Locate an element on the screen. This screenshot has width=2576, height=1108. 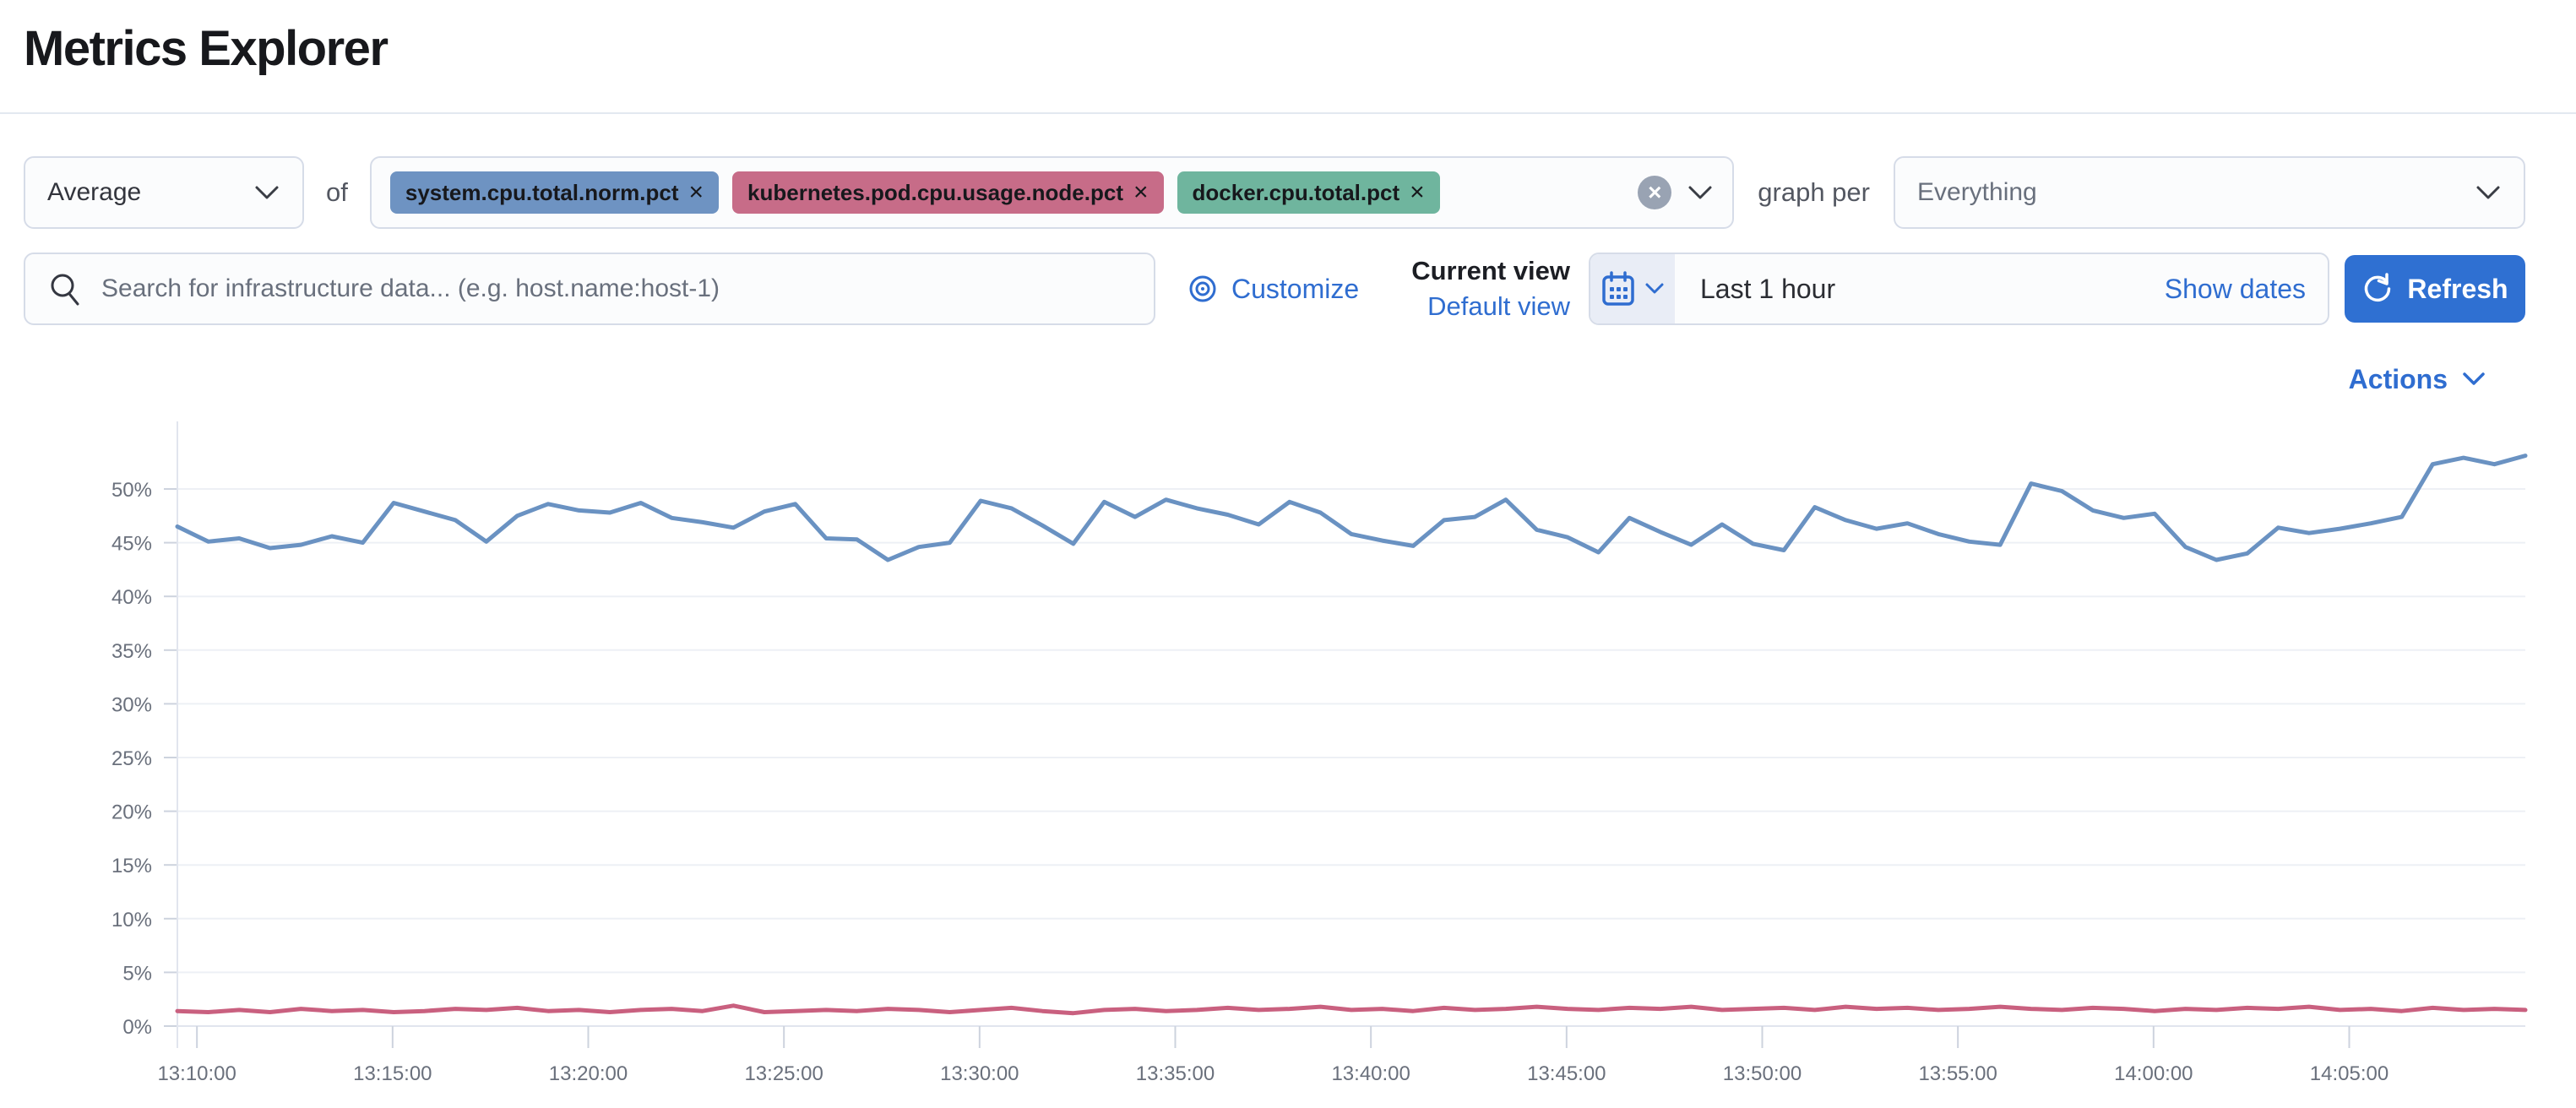
y-axis-label: 20% is located at coordinates (131, 812).